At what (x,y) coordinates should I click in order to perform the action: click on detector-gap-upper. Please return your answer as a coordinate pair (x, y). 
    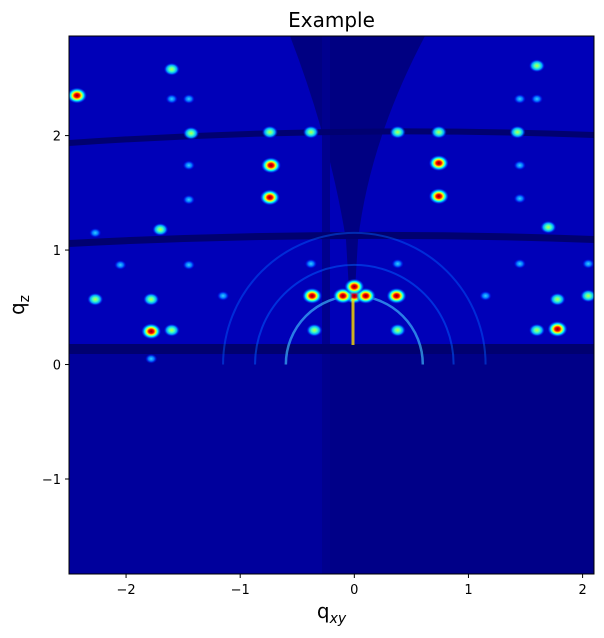
    Looking at the image, I should click on (331, 137).